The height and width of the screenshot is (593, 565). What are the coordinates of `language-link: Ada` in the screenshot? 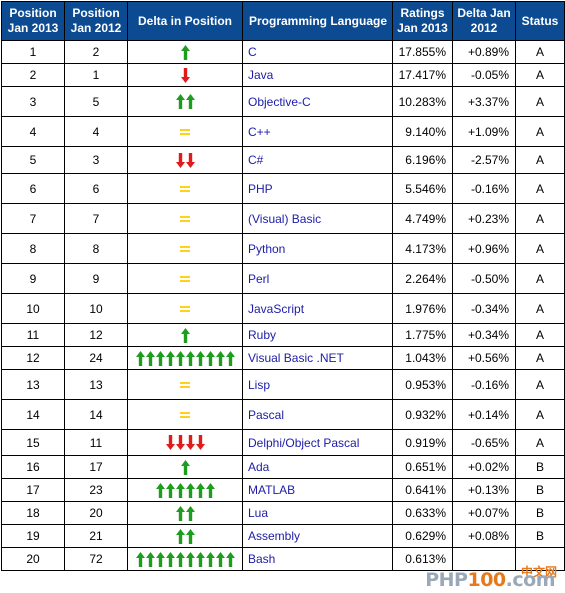 It's located at (317, 467).